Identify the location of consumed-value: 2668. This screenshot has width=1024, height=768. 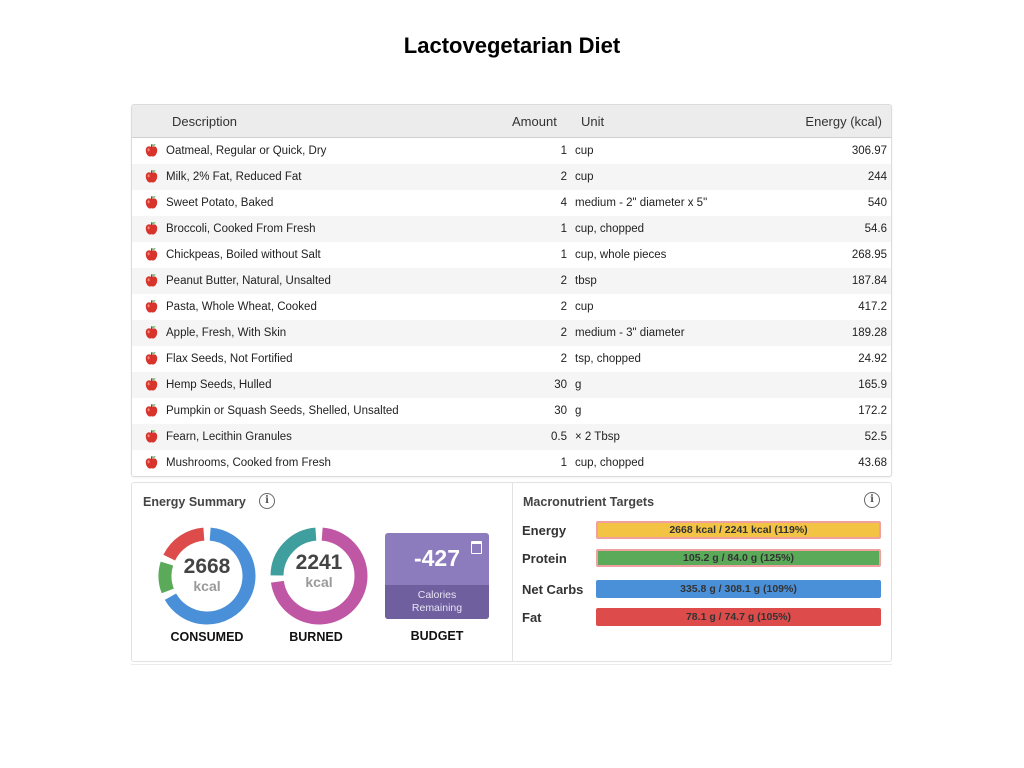
(207, 566).